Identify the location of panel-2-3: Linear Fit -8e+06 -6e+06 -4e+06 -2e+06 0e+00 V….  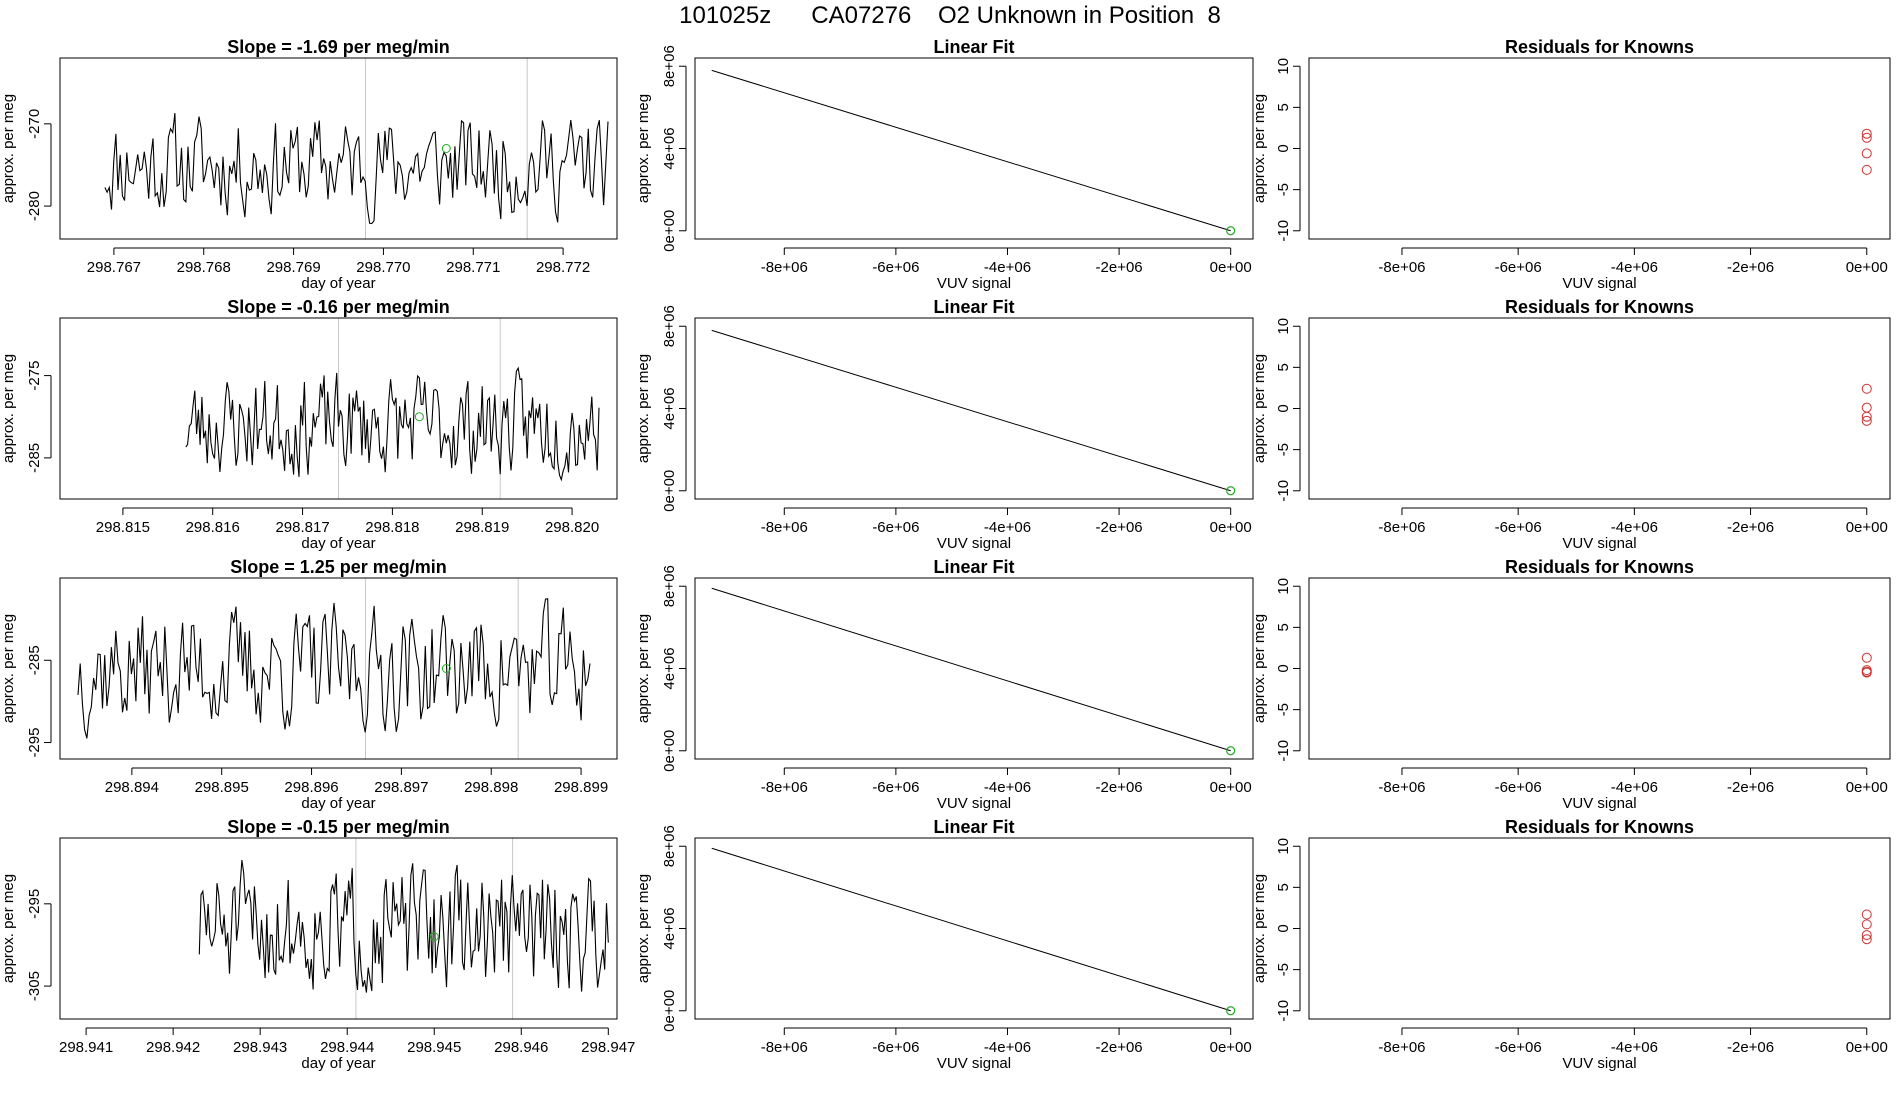
(944, 684).